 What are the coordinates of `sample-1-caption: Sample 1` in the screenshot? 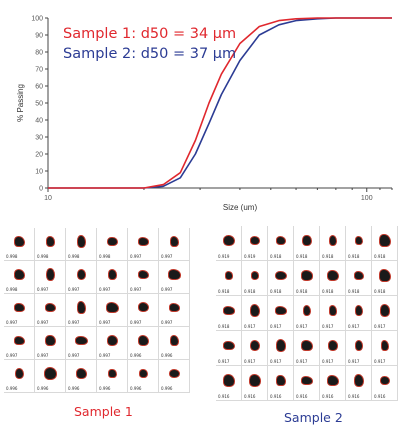 It's located at (103, 411).